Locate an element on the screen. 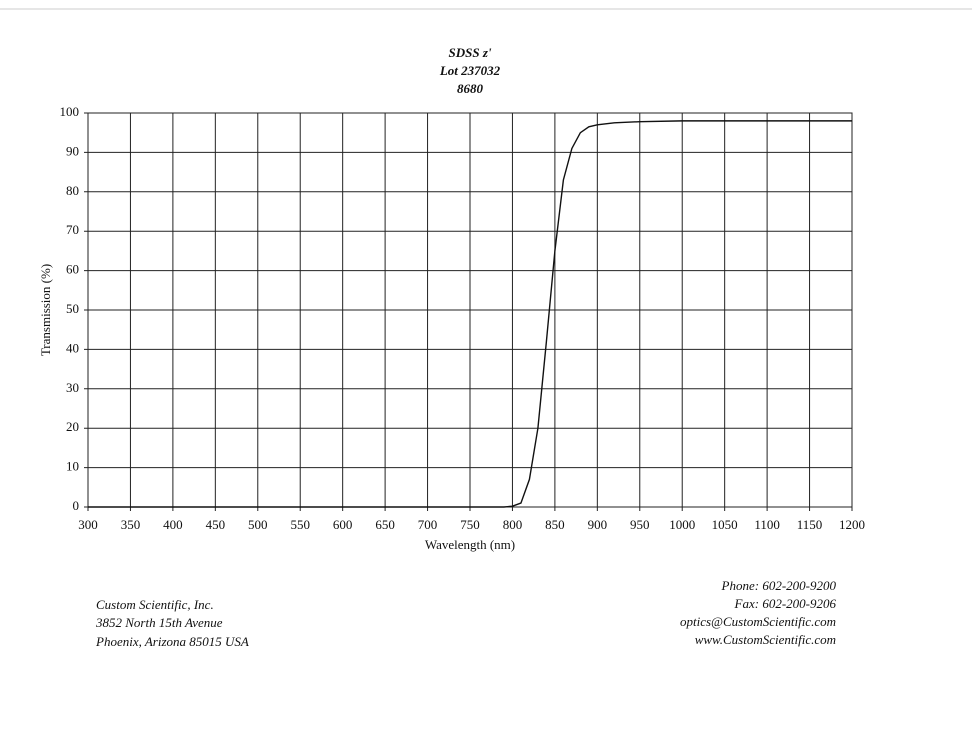 This screenshot has height=756, width=972. y-tick-label: 100 is located at coordinates (70, 111).